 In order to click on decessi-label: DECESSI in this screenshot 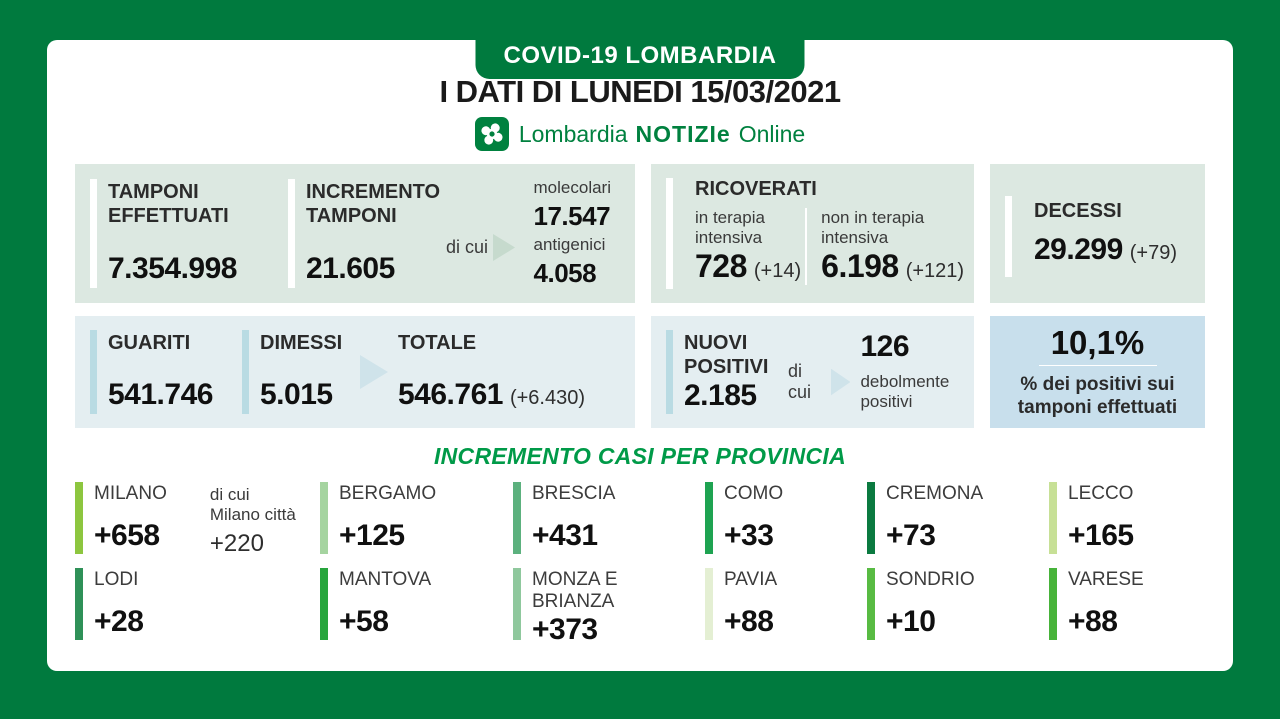, I will do `click(1078, 211)`.